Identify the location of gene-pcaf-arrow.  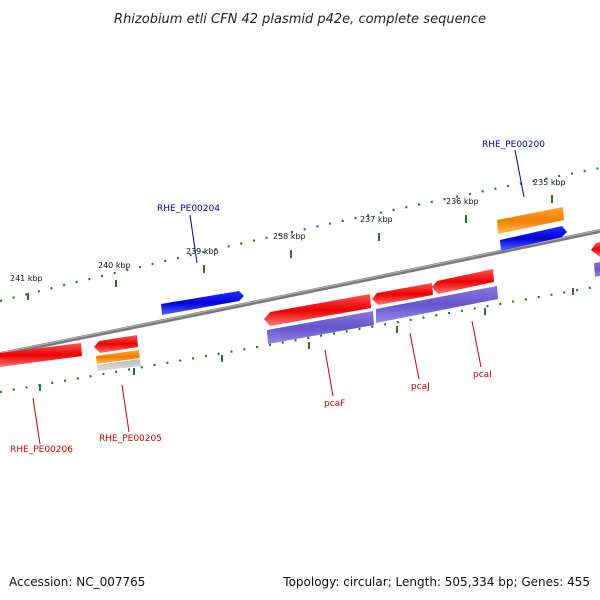
(317, 310).